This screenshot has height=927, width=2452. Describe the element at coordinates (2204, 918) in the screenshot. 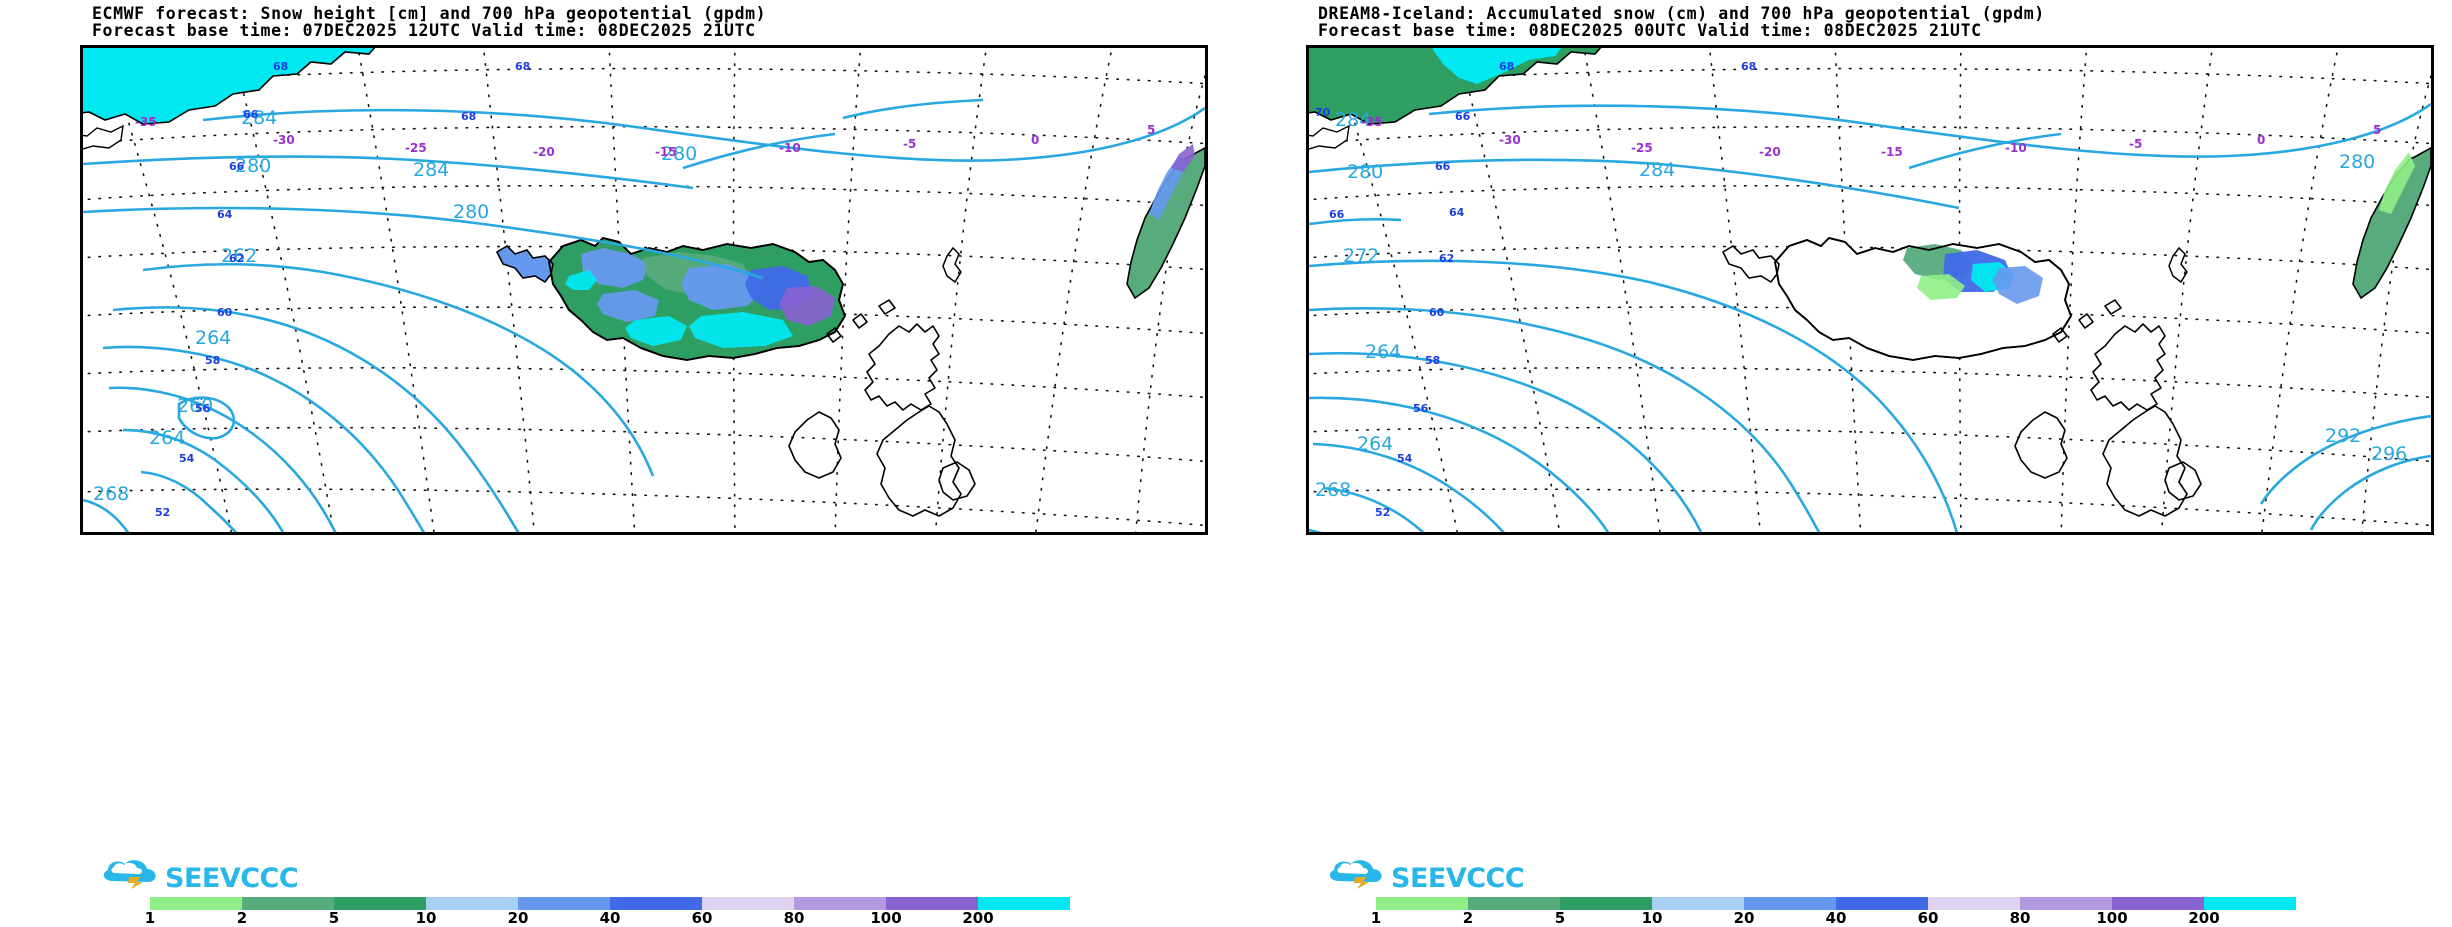

I see `colorbar-tick: 200` at that location.